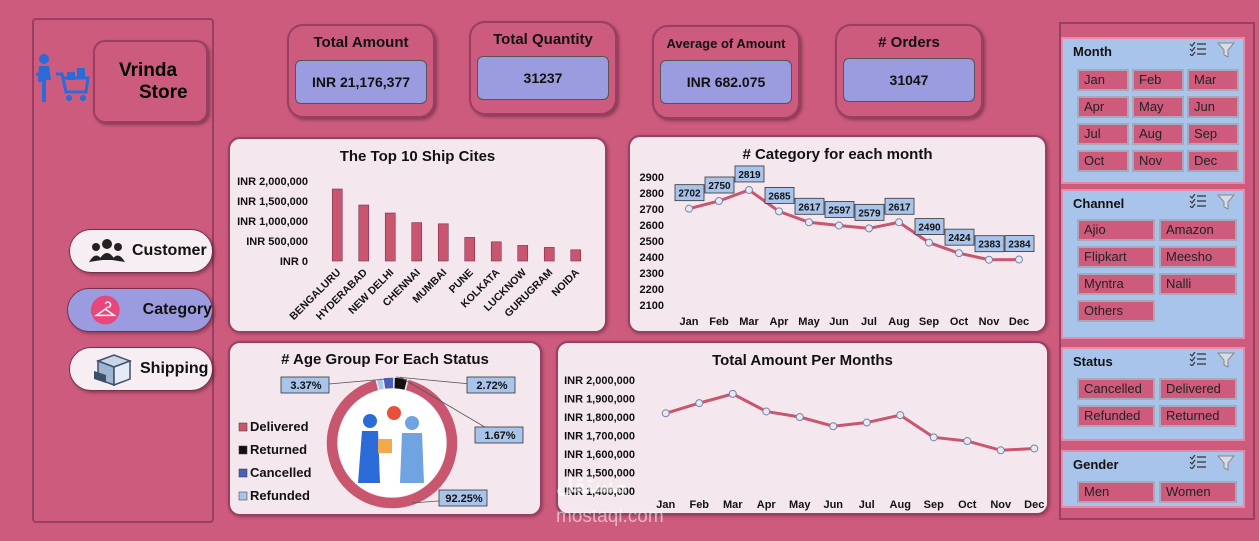 Image resolution: width=1259 pixels, height=541 pixels. What do you see at coordinates (929, 228) in the screenshot?
I see `data-label: 2490` at bounding box center [929, 228].